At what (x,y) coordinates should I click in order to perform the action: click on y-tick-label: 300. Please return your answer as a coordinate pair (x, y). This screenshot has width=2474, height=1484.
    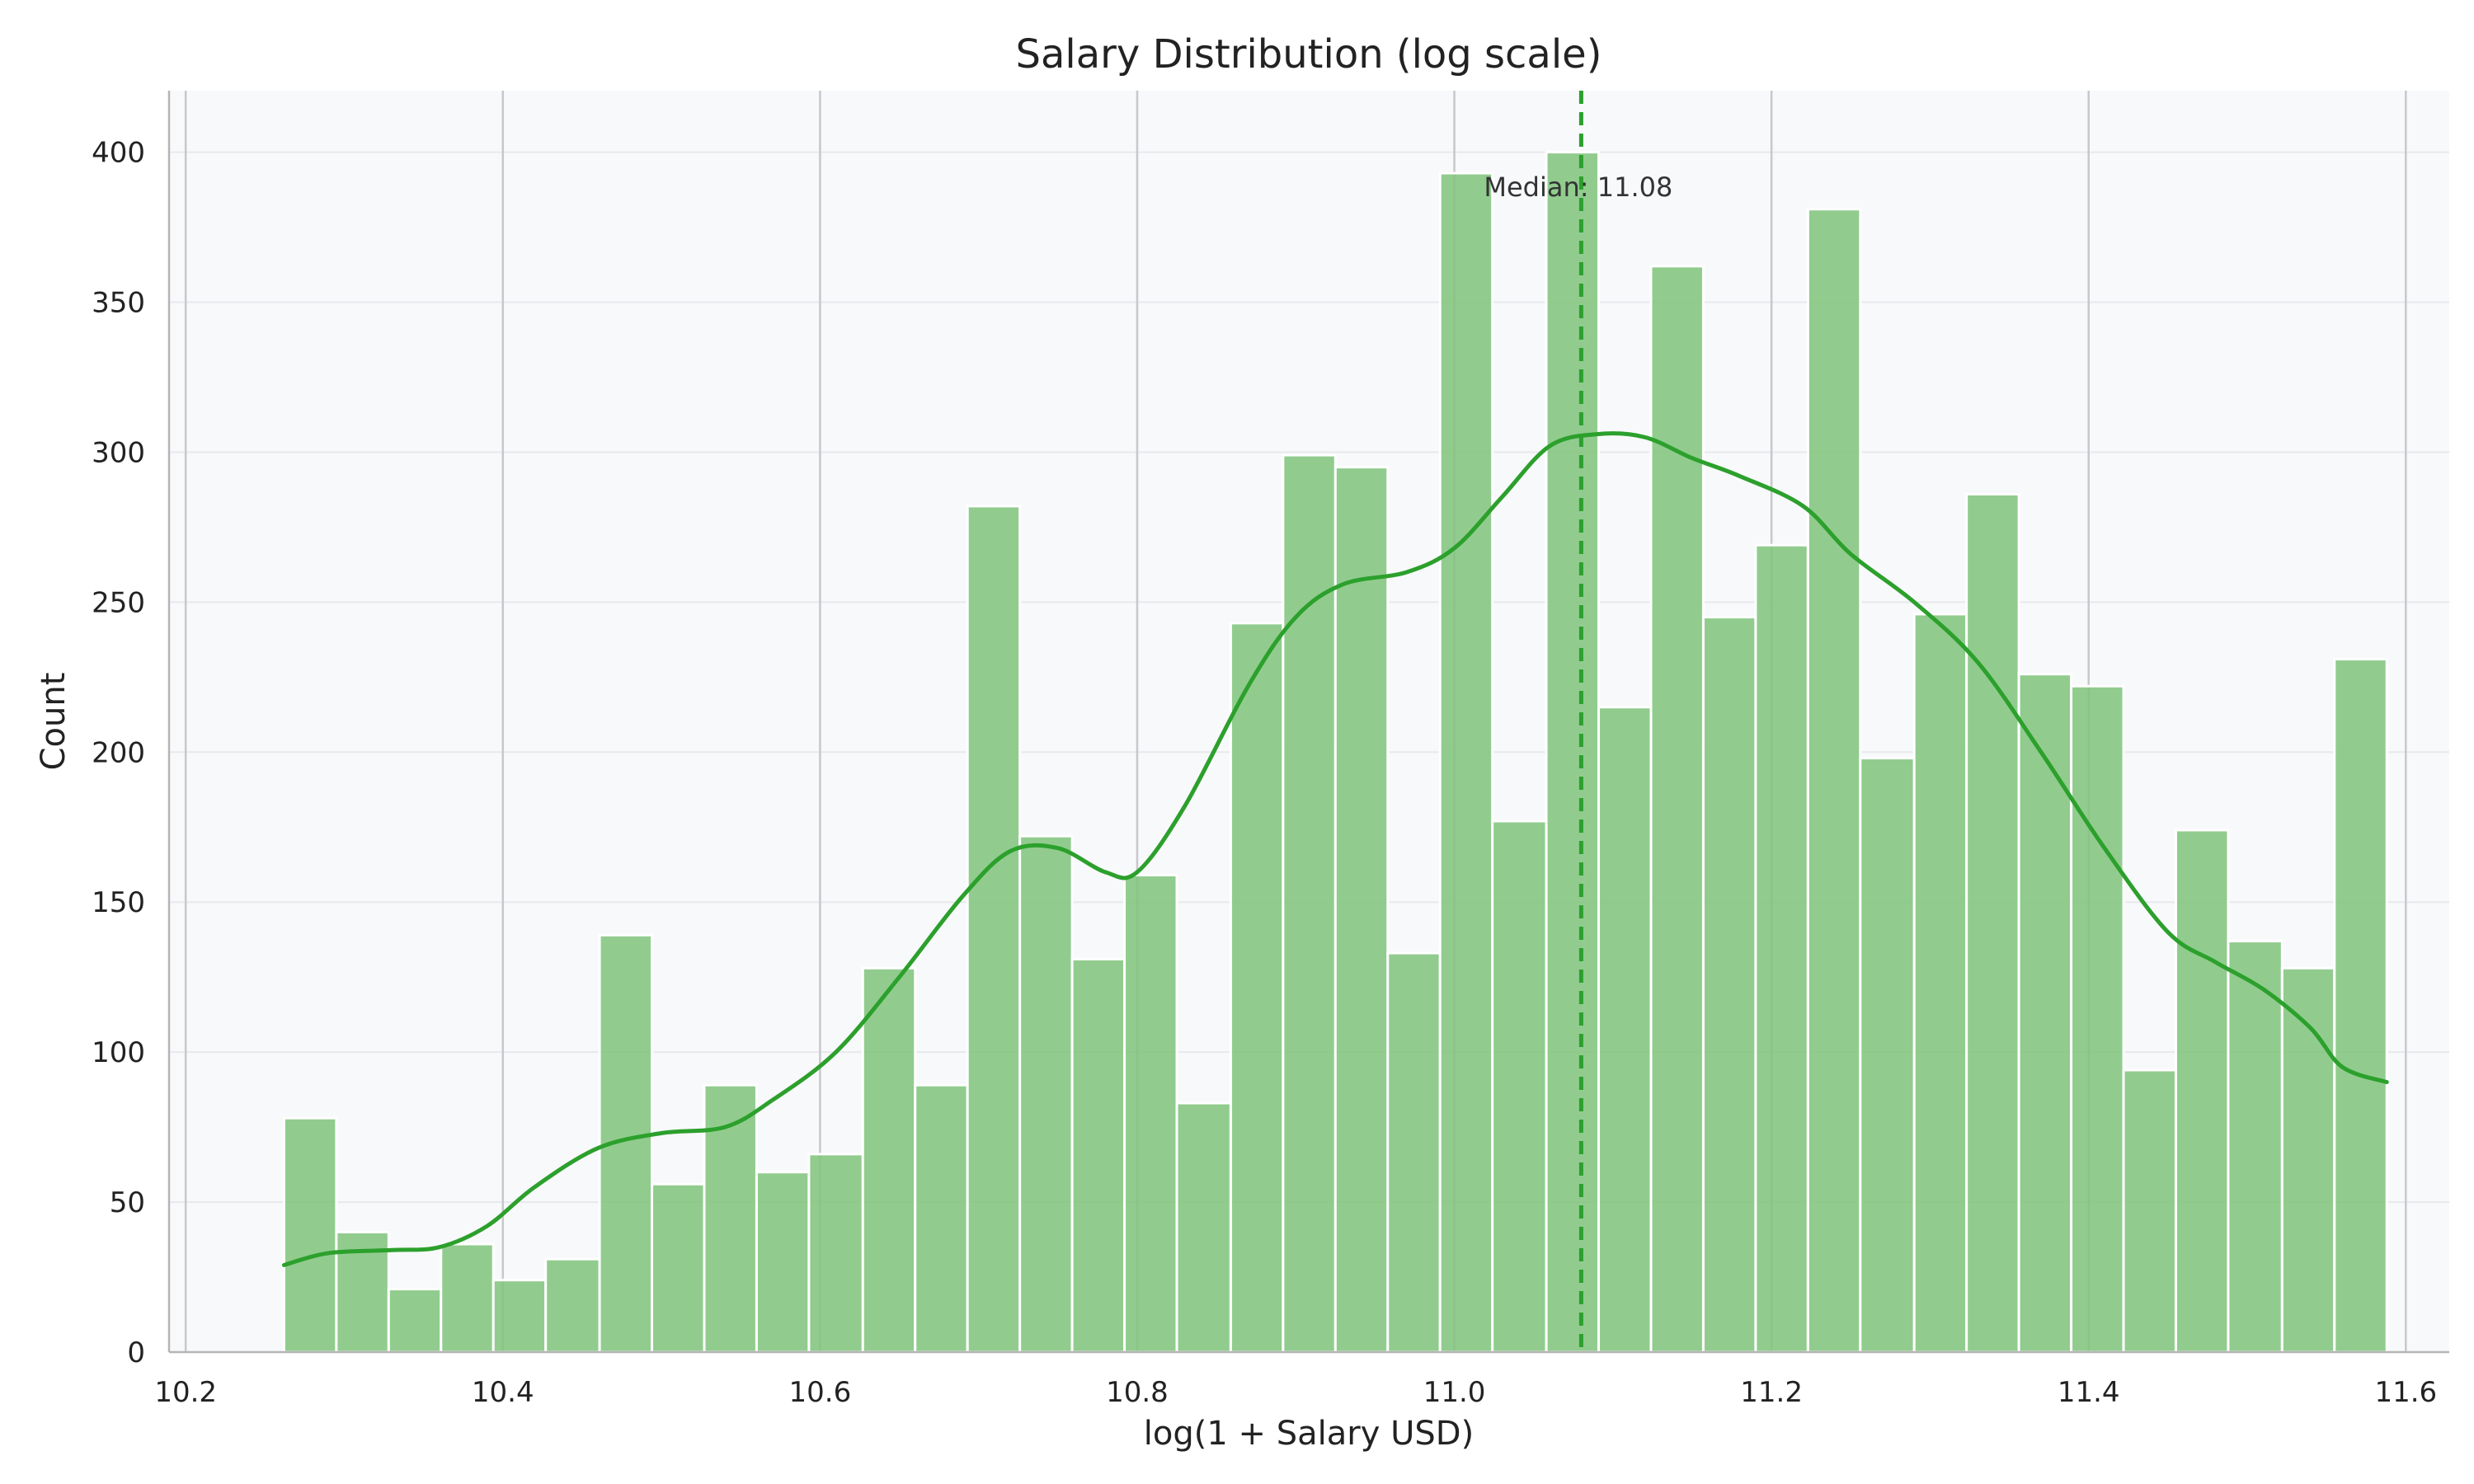
    Looking at the image, I should click on (118, 452).